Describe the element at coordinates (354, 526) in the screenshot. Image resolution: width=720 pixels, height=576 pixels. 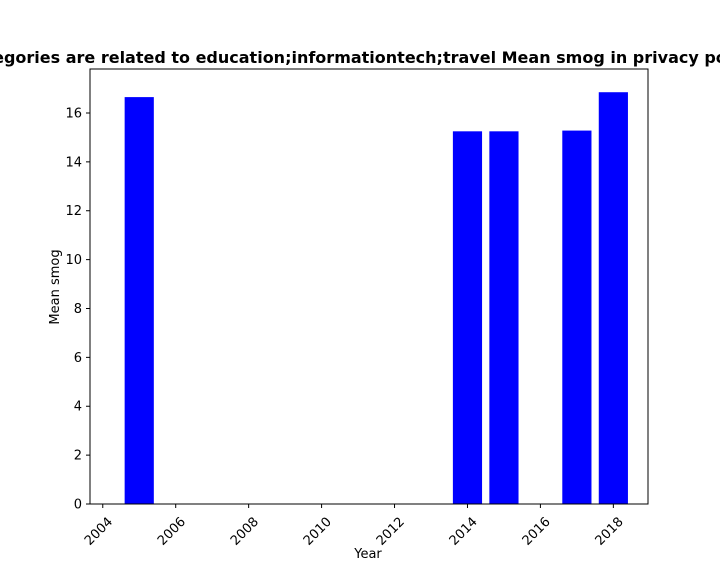
I see `x-axis: 2004 2006 2008 2010 2012 2014 2016 2018` at that location.